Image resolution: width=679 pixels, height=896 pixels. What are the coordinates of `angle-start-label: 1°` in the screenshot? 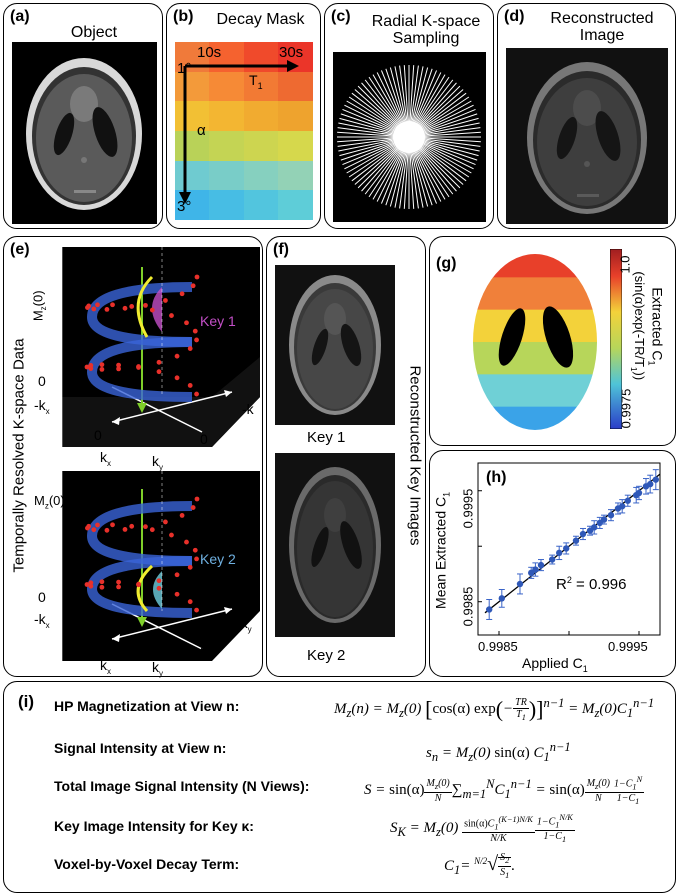 It's located at (184, 68).